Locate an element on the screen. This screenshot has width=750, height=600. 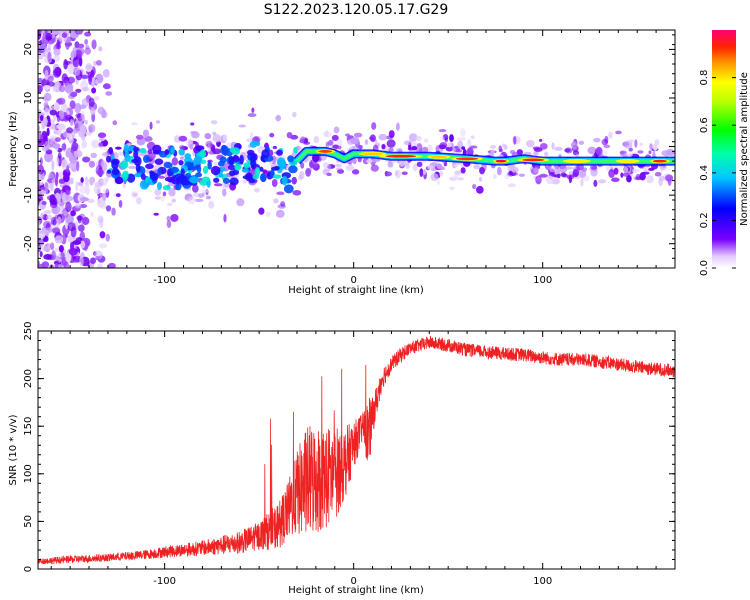
colorbar-tick-label: 0.8 is located at coordinates (704, 78).